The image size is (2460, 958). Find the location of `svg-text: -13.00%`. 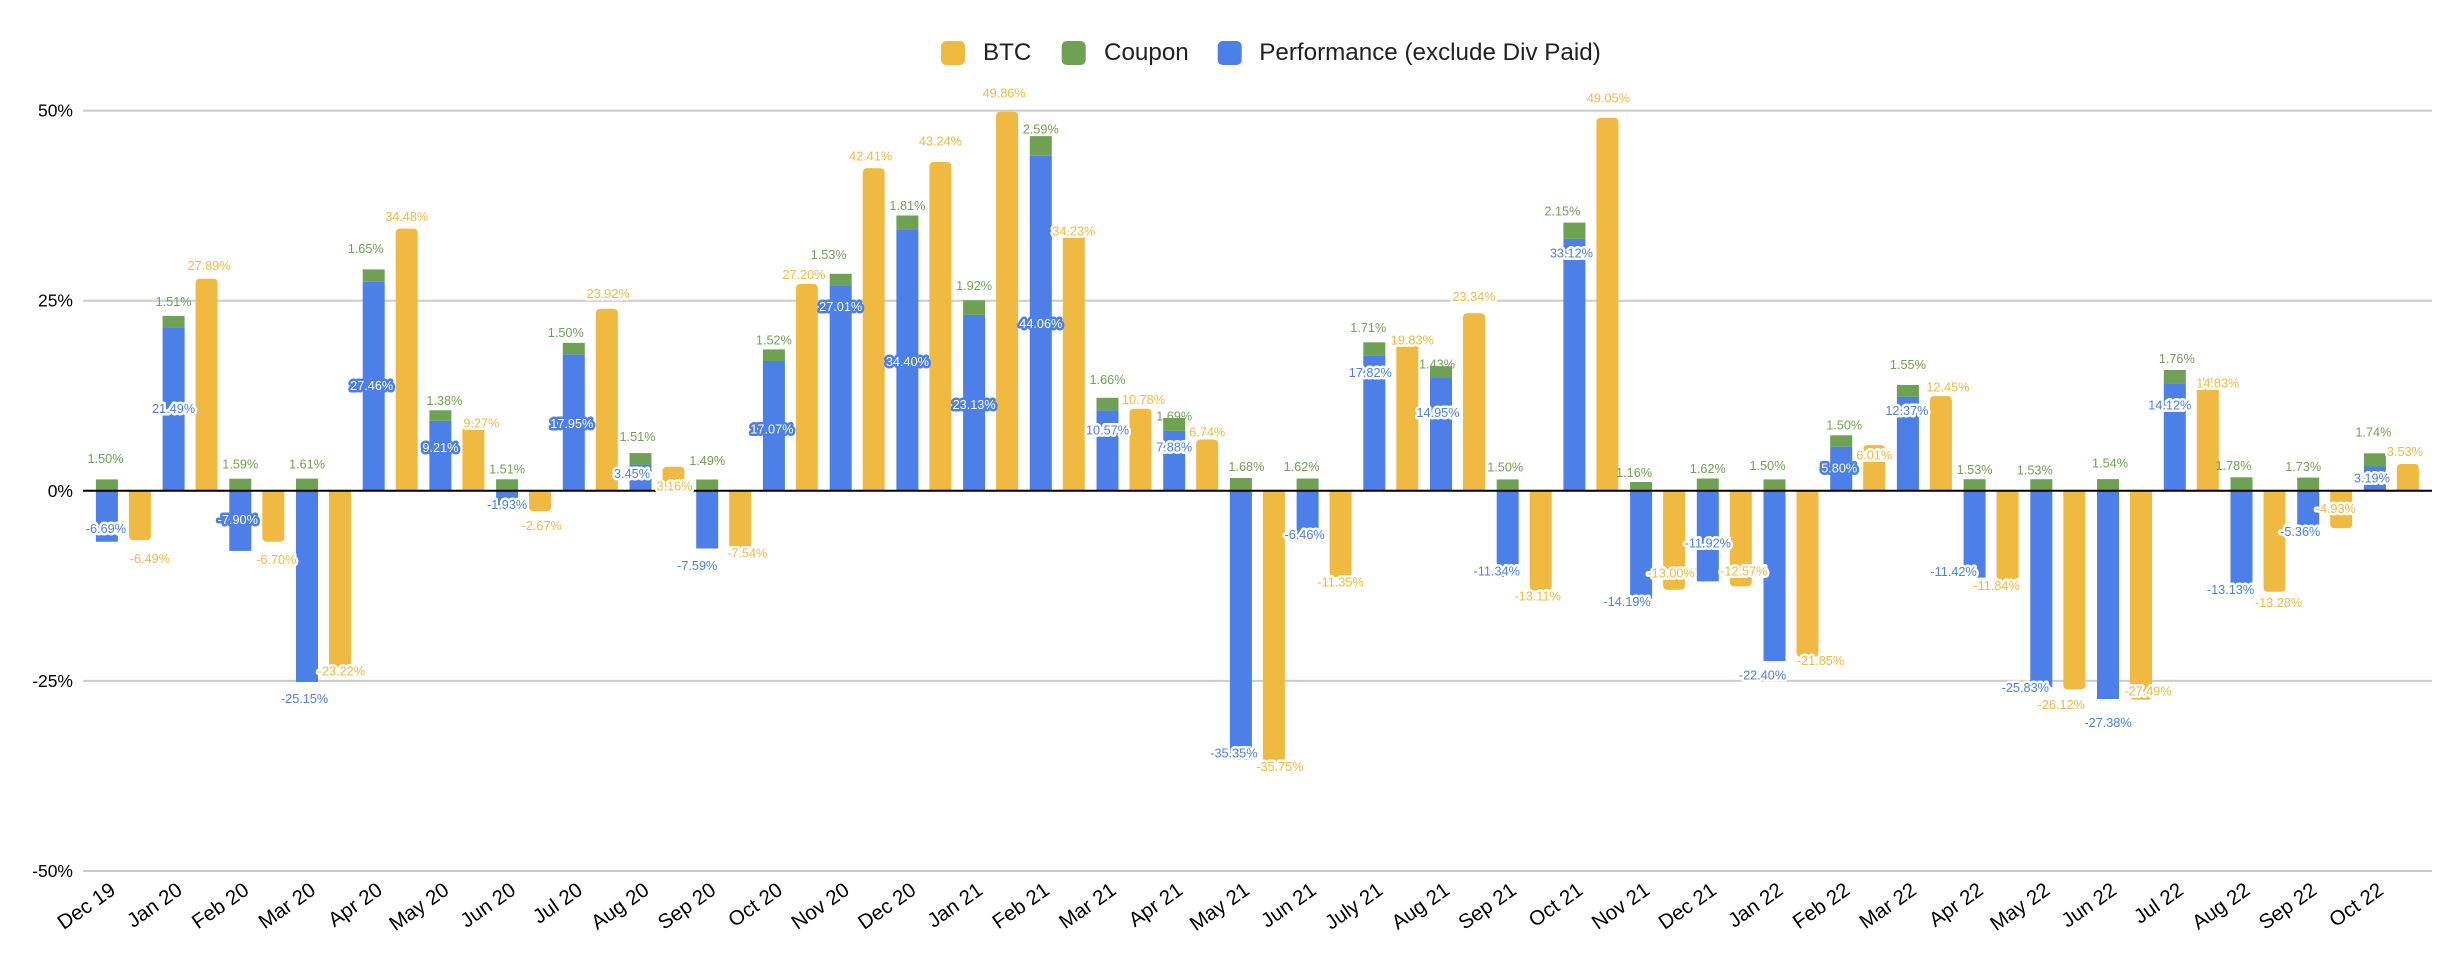

svg-text: -13.00% is located at coordinates (1670, 574).